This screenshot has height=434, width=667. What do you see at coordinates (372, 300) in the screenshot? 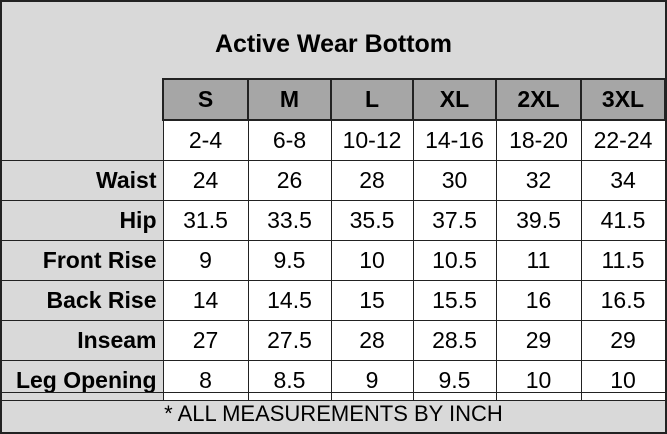
I see `table-cell: 15` at bounding box center [372, 300].